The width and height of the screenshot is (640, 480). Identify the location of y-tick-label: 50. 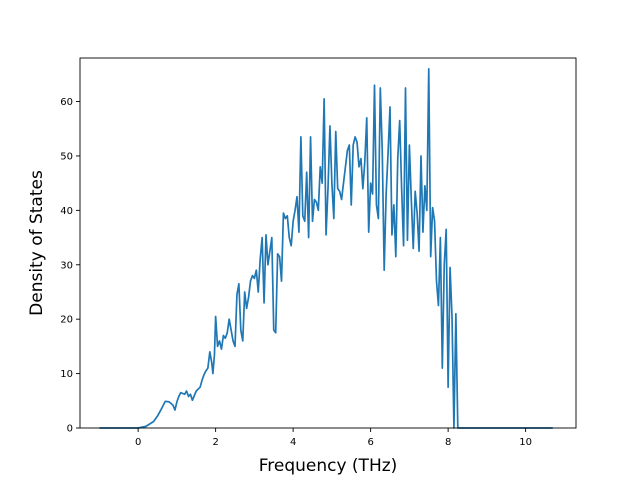
(66, 156).